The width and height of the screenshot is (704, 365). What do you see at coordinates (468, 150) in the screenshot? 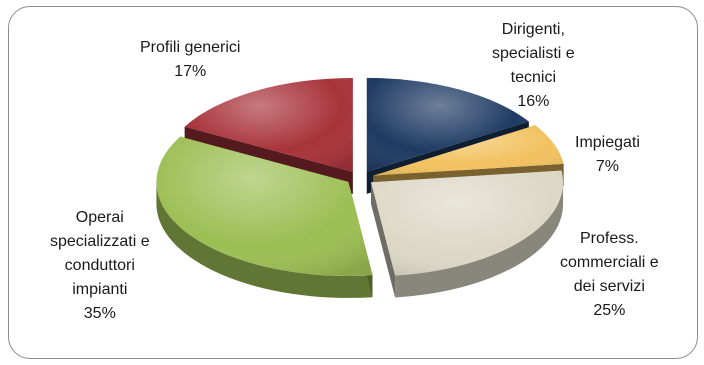
I see `pie-slice-2-gloss` at bounding box center [468, 150].